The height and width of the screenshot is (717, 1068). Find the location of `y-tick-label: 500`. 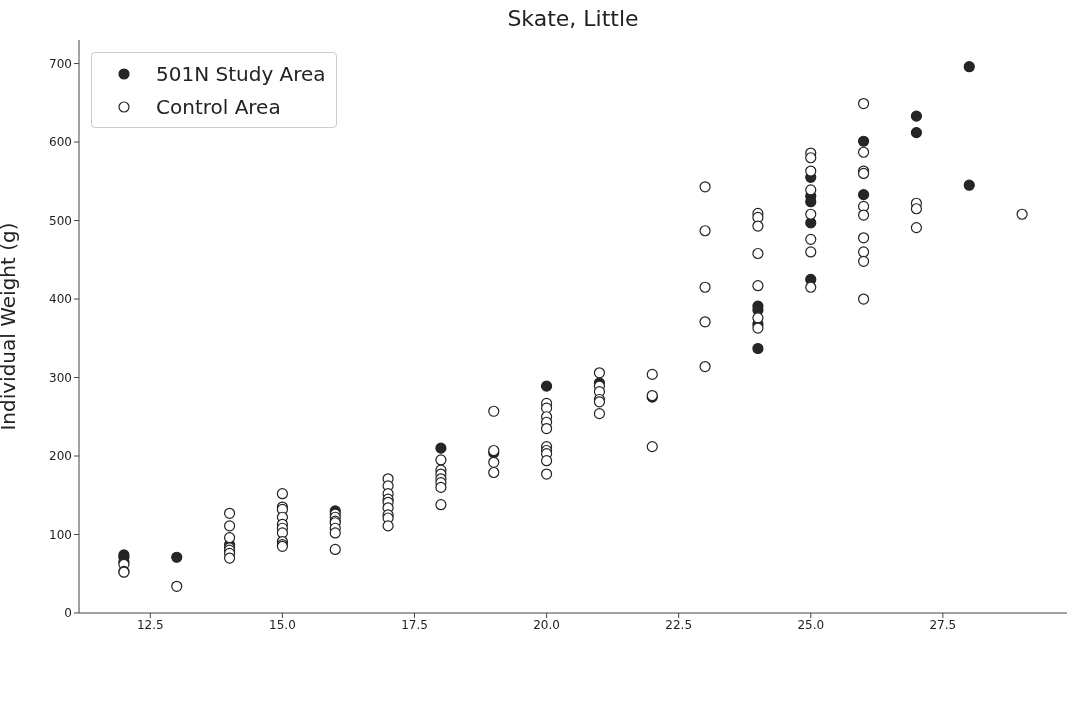

y-tick-label: 500 is located at coordinates (60, 220).